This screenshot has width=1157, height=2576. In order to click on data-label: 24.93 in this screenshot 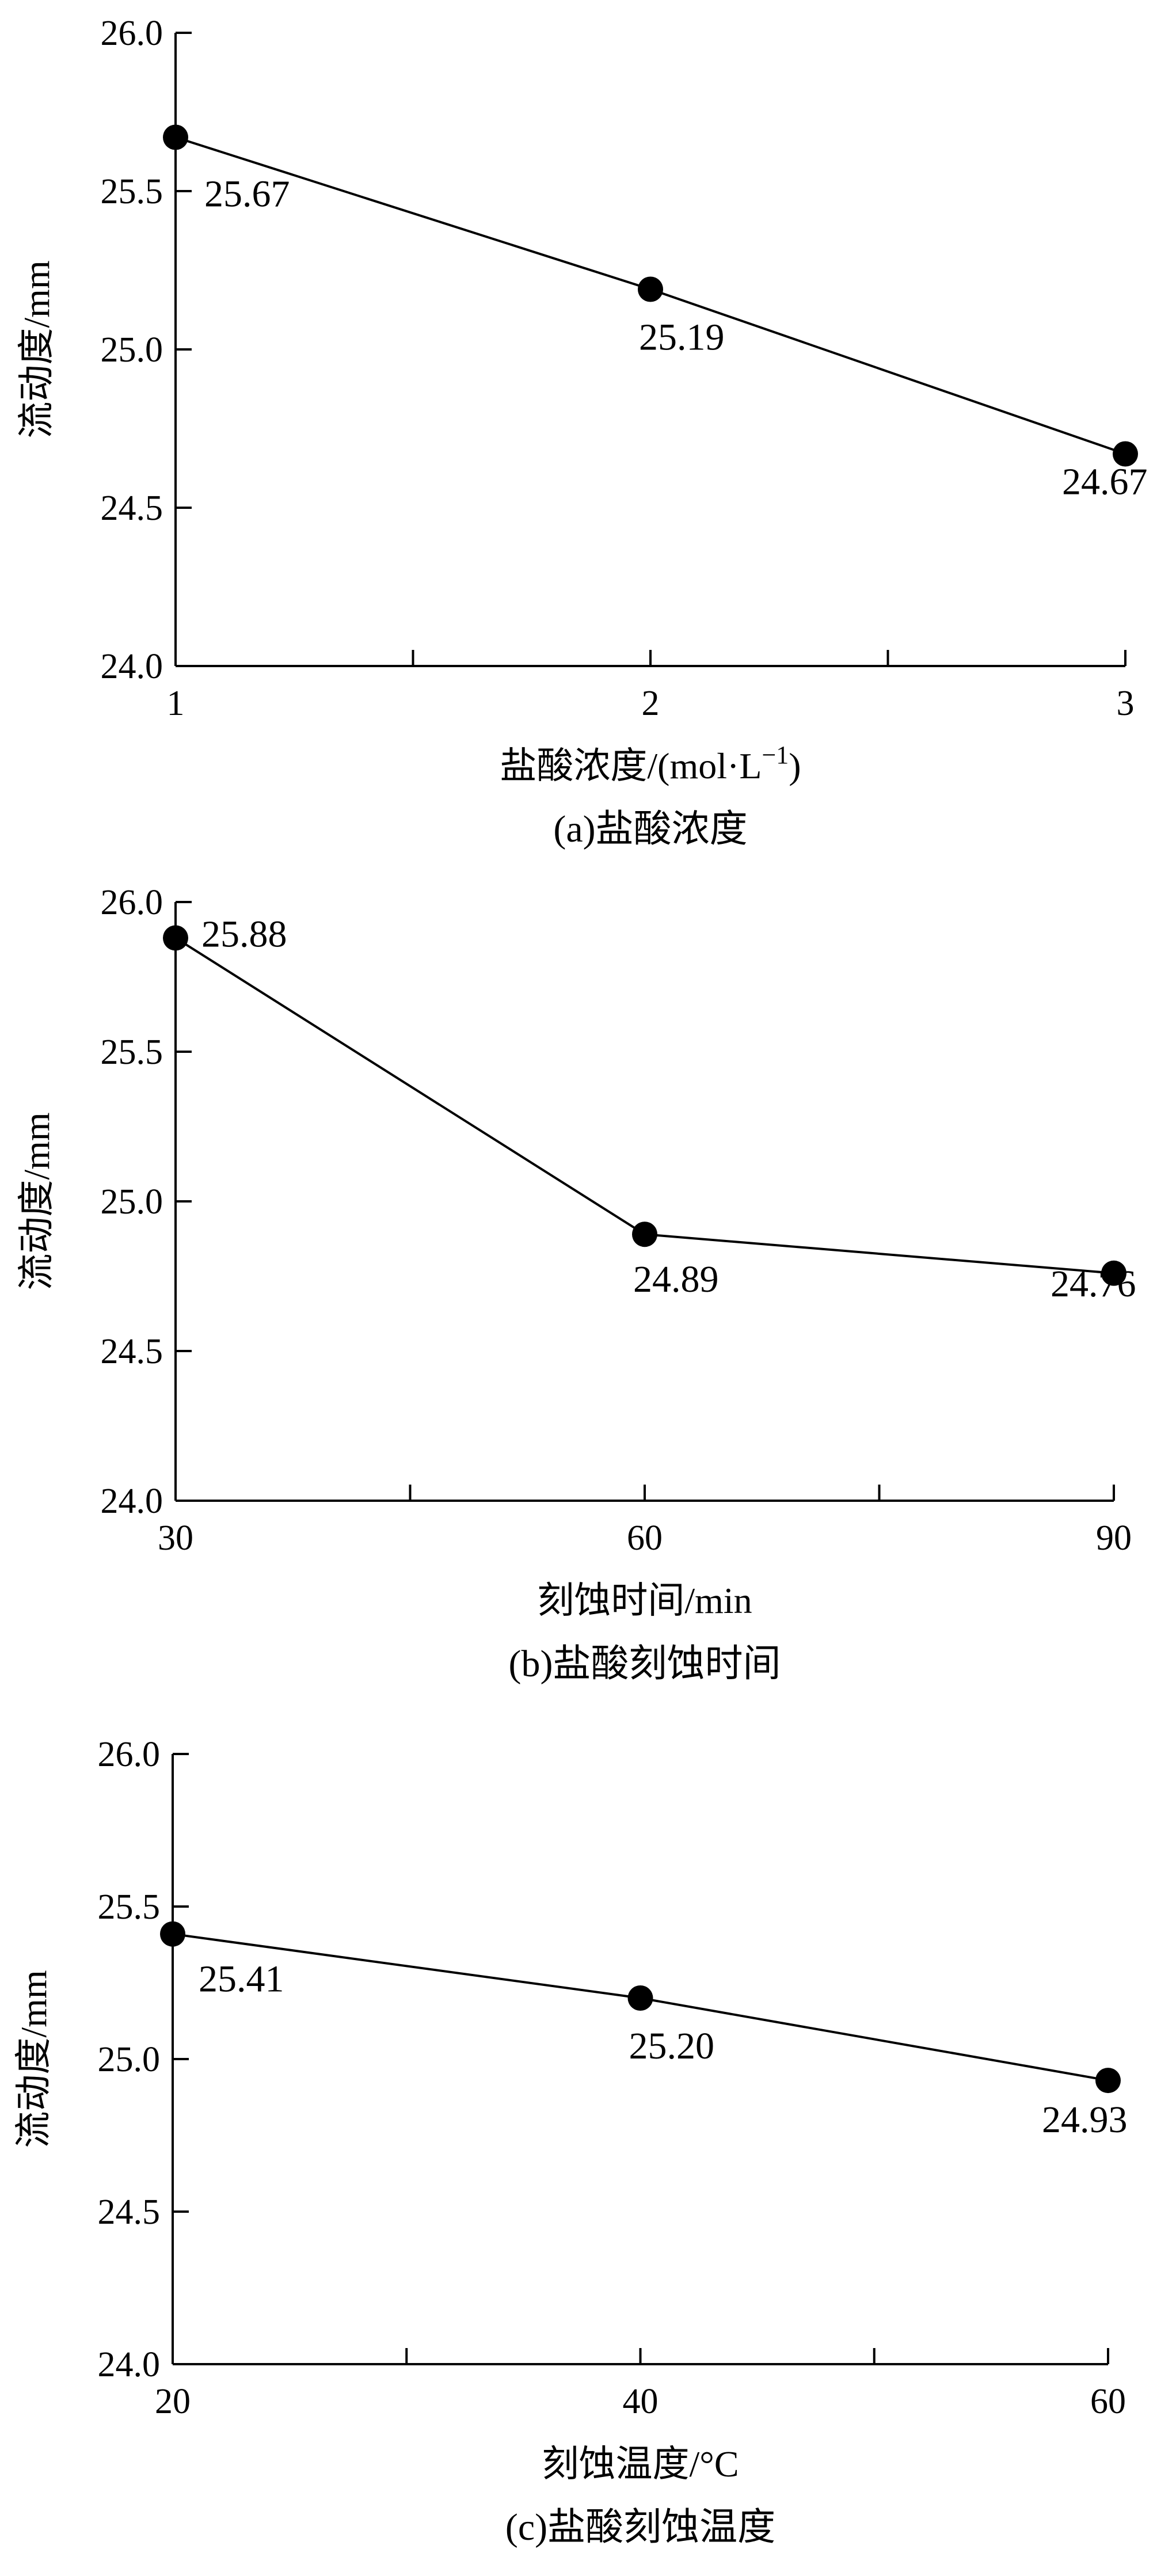, I will do `click(1085, 2120)`.